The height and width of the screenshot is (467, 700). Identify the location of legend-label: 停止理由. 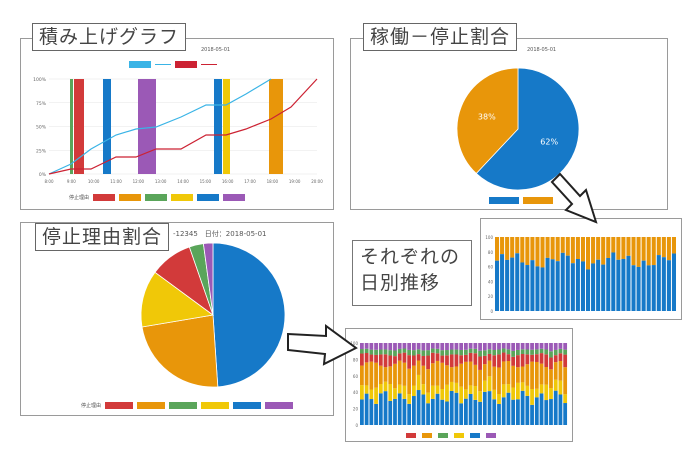
(91, 406).